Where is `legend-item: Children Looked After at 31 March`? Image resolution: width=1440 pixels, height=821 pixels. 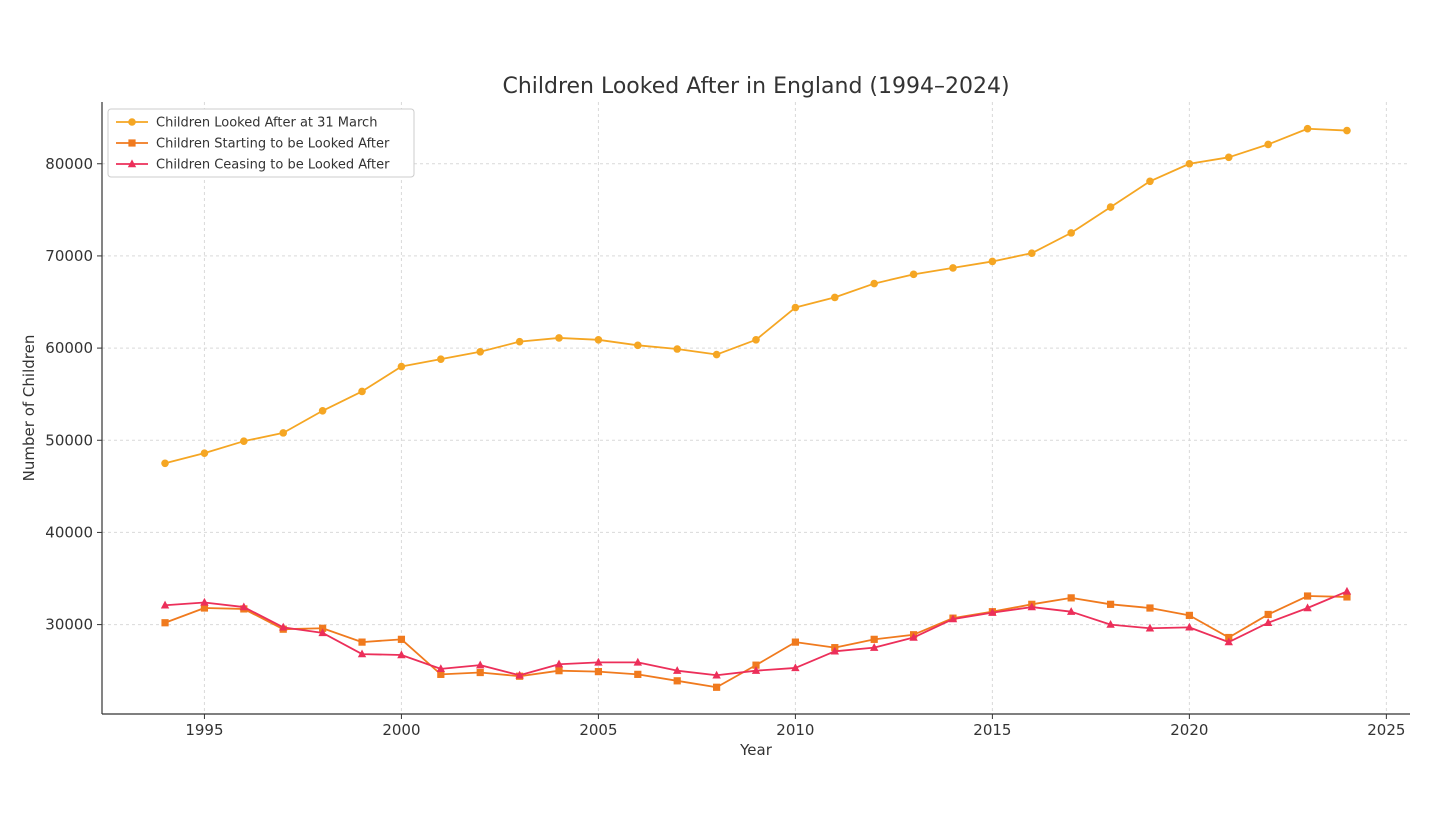 legend-item: Children Looked After at 31 March is located at coordinates (246, 123).